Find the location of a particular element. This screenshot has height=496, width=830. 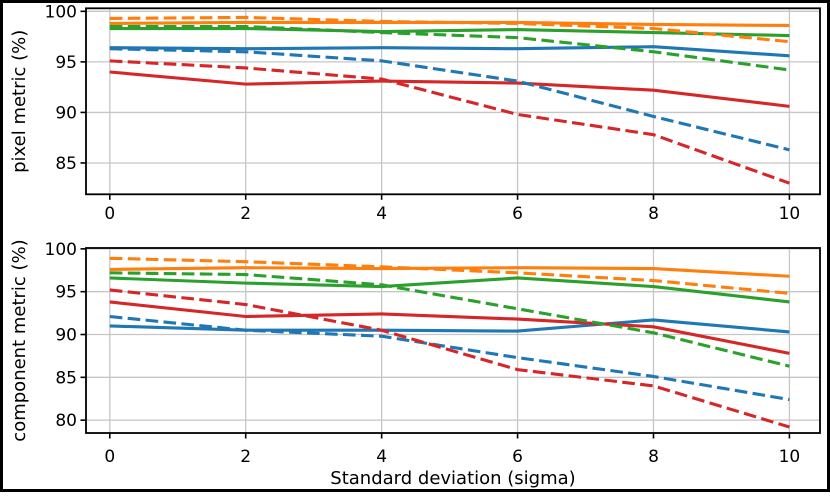

series-pixel-red-solid is located at coordinates (449, 89).